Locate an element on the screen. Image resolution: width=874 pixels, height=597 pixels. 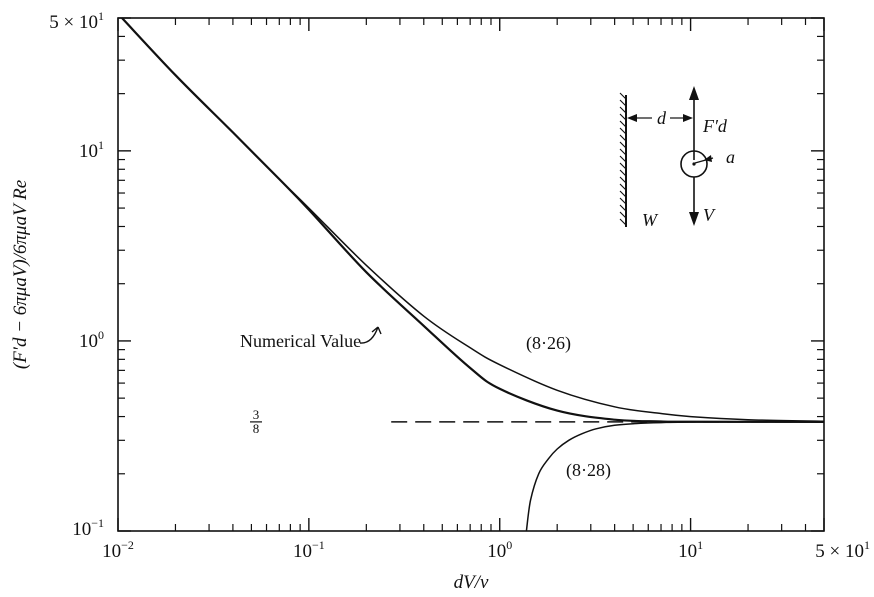
x-tick-label: 5 × 10¹ is located at coordinates (842, 550).